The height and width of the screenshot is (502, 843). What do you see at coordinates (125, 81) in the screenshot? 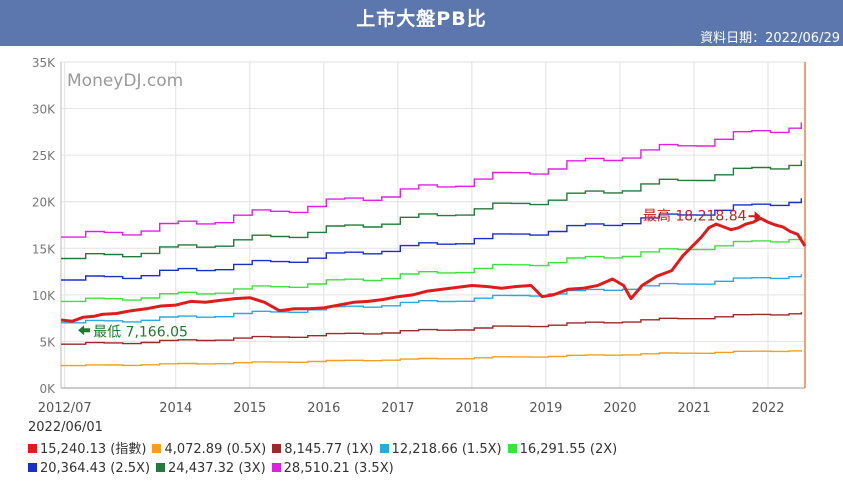
I see `watermark: MoneyDJ.com` at bounding box center [125, 81].